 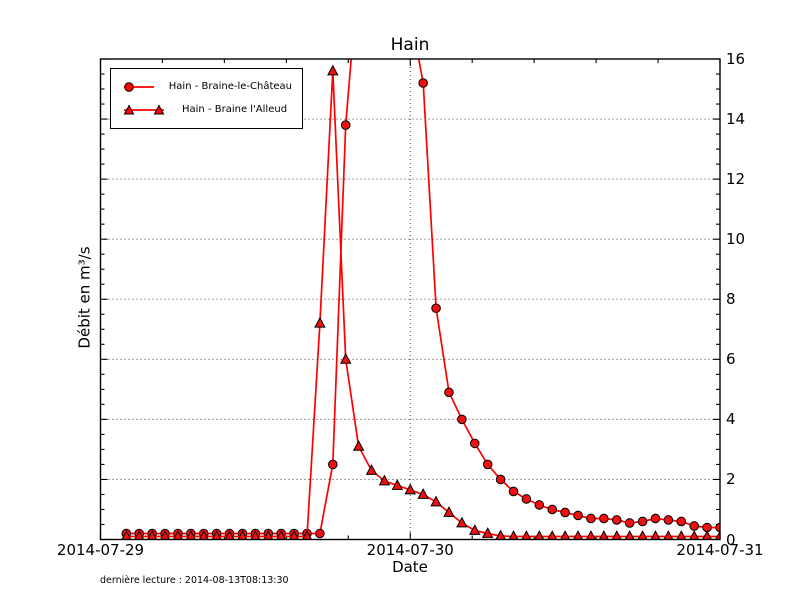 I want to click on y-tick-label: 14, so click(x=736, y=119).